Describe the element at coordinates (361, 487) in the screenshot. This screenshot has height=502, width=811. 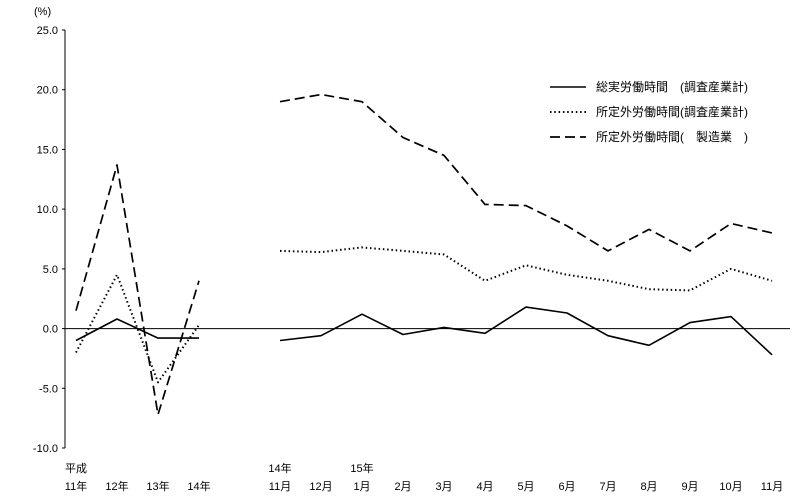
I see `svg-text: 1月` at that location.